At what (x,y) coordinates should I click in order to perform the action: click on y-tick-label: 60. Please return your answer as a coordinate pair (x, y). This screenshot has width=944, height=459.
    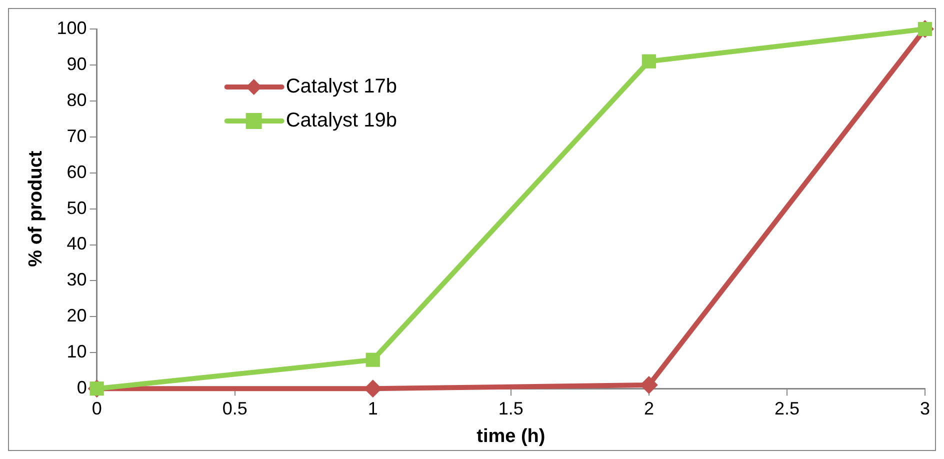
    Looking at the image, I should click on (76, 172).